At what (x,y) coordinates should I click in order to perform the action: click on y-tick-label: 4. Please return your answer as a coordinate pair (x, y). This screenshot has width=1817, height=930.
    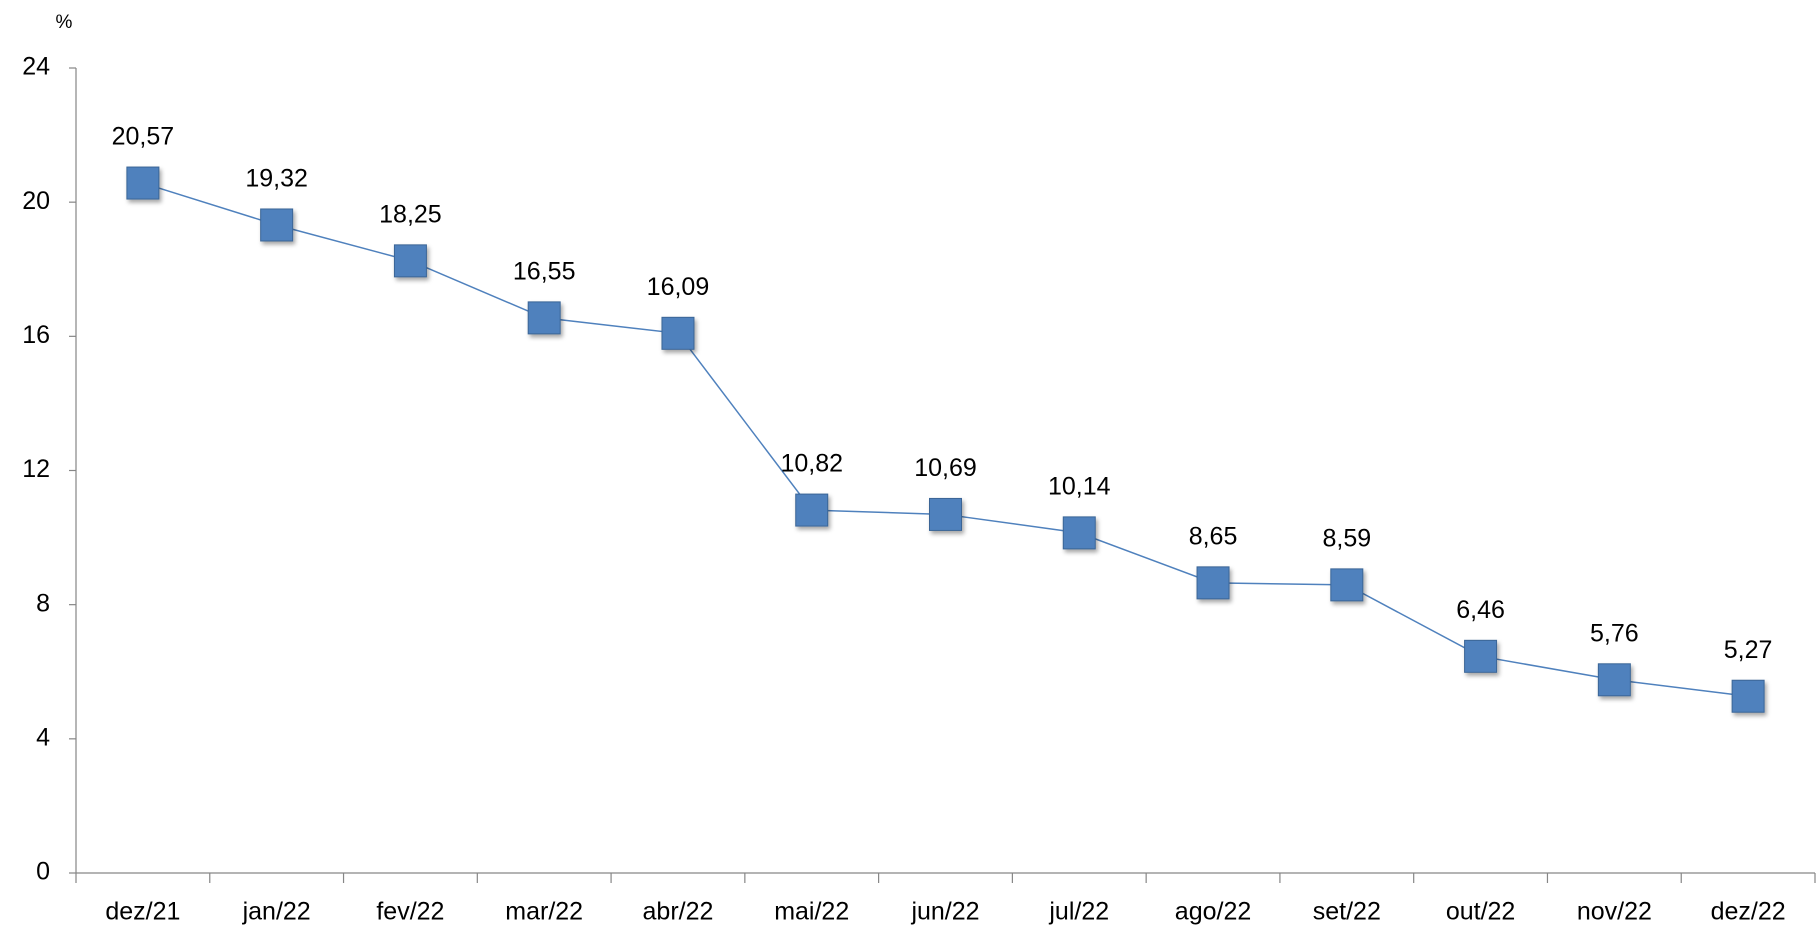
    Looking at the image, I should click on (43, 737).